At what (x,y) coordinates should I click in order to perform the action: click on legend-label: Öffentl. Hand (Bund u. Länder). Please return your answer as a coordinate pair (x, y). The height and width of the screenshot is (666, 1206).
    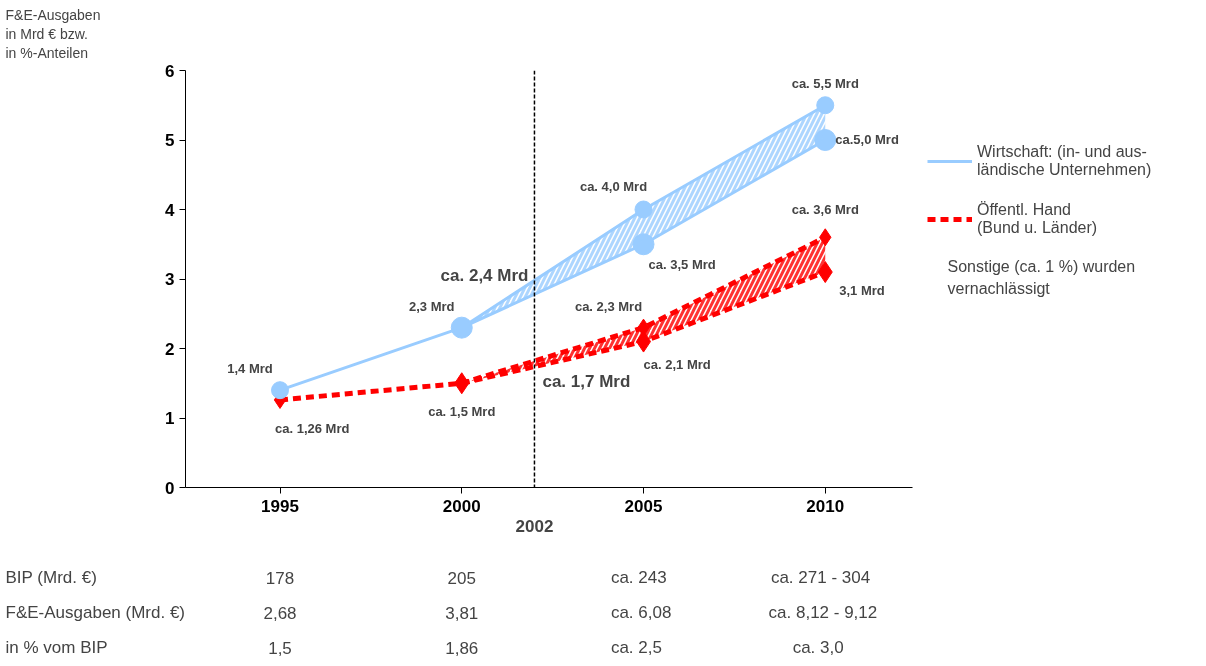
    Looking at the image, I should click on (1037, 219).